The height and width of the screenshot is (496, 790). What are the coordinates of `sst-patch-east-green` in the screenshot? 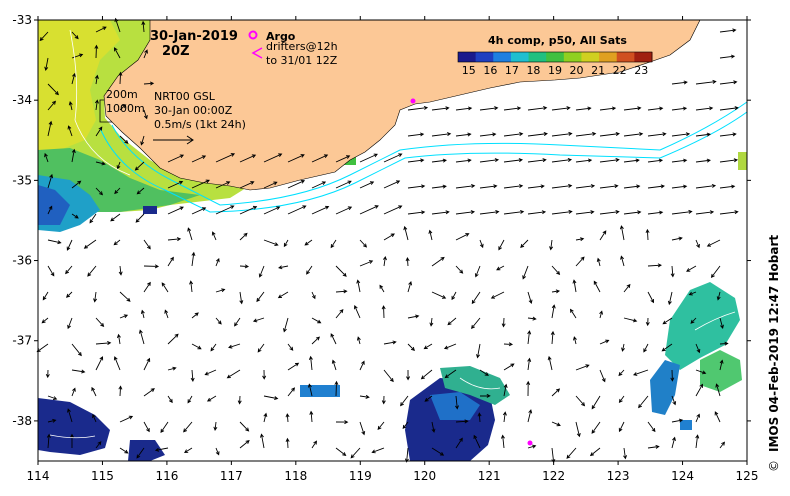 It's located at (721, 371).